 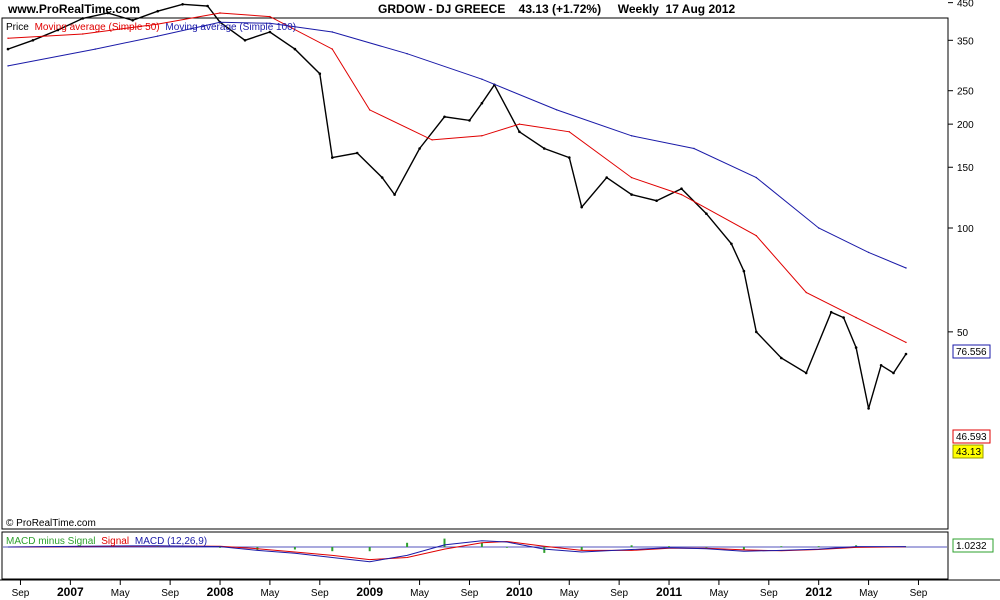 I want to click on y-tick-label: 450, so click(x=965, y=5).